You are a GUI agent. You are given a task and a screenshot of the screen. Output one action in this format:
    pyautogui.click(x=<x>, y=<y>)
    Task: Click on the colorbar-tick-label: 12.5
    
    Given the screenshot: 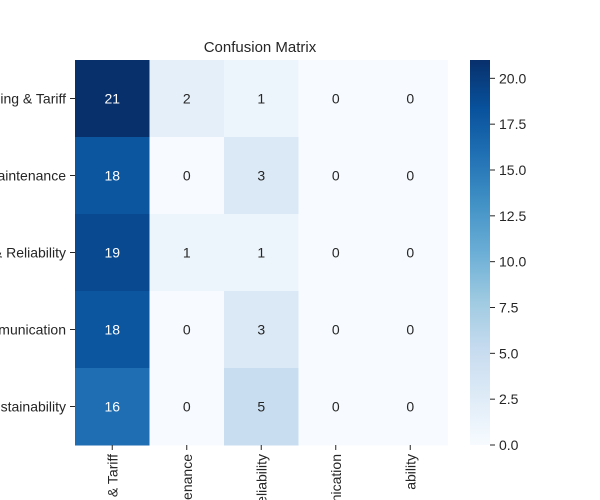 What is the action you would take?
    pyautogui.click(x=512, y=216)
    